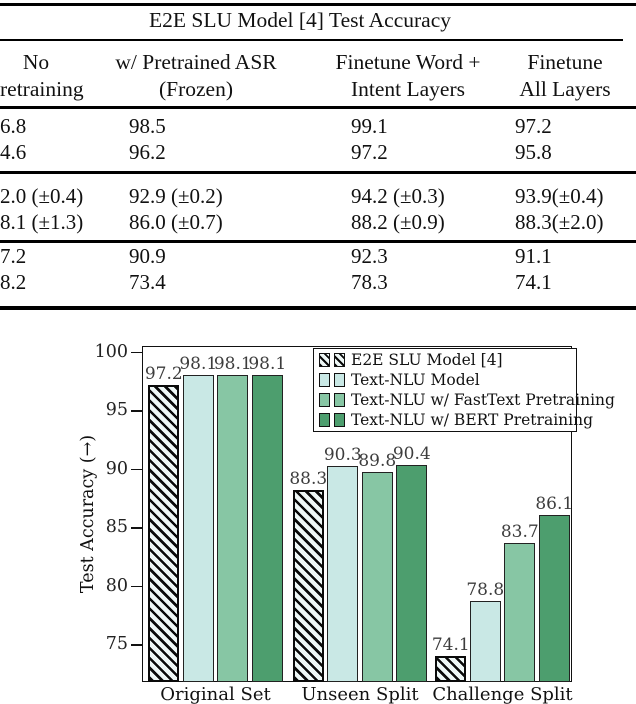  I want to click on legend-entry: Text-NLU w/ BERT Pretraining, so click(456, 419).